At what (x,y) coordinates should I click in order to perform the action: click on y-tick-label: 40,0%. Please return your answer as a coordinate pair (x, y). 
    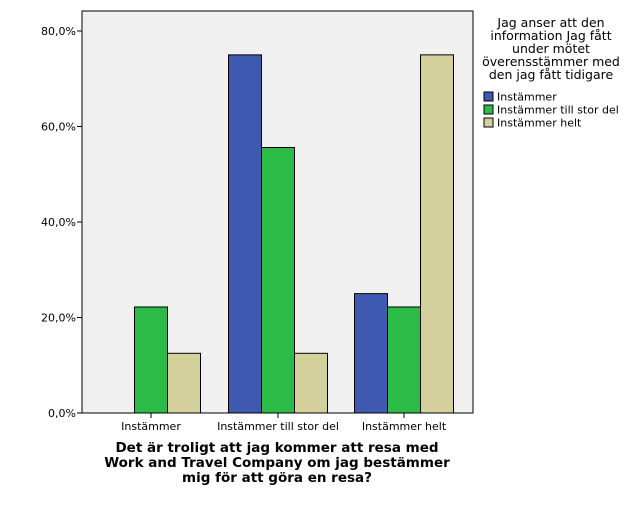
    Looking at the image, I should click on (58, 222).